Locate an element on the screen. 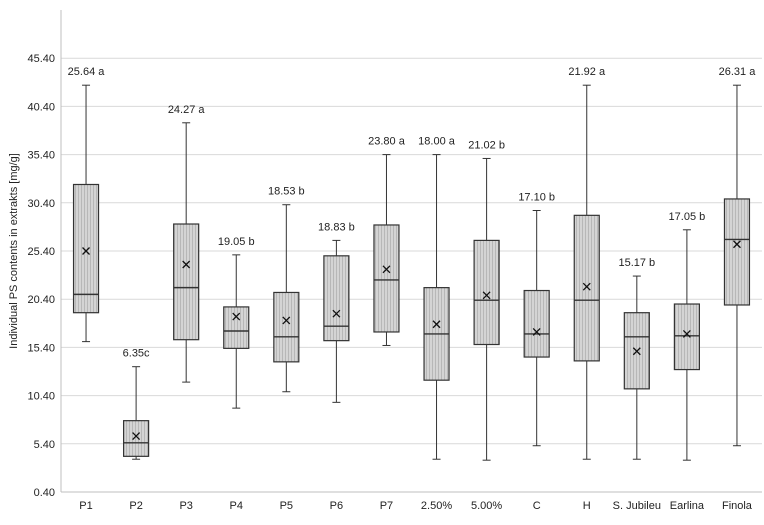 The width and height of the screenshot is (764, 525). data-label: 17.05 b is located at coordinates (687, 217).